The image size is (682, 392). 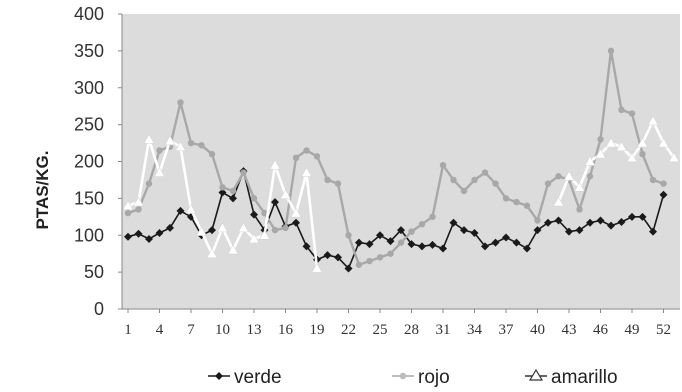 I want to click on x-axis: 1 4 7 10 13 16 19 22 25 28 31 34 37 40 43 46 49 52, so click(x=401, y=323).